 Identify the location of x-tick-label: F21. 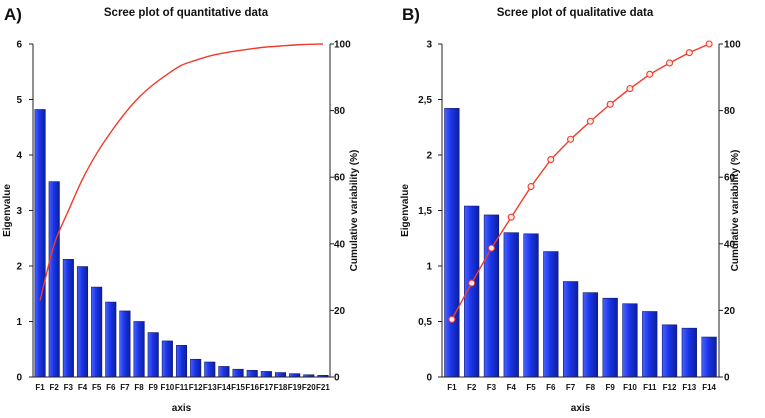
(323, 387).